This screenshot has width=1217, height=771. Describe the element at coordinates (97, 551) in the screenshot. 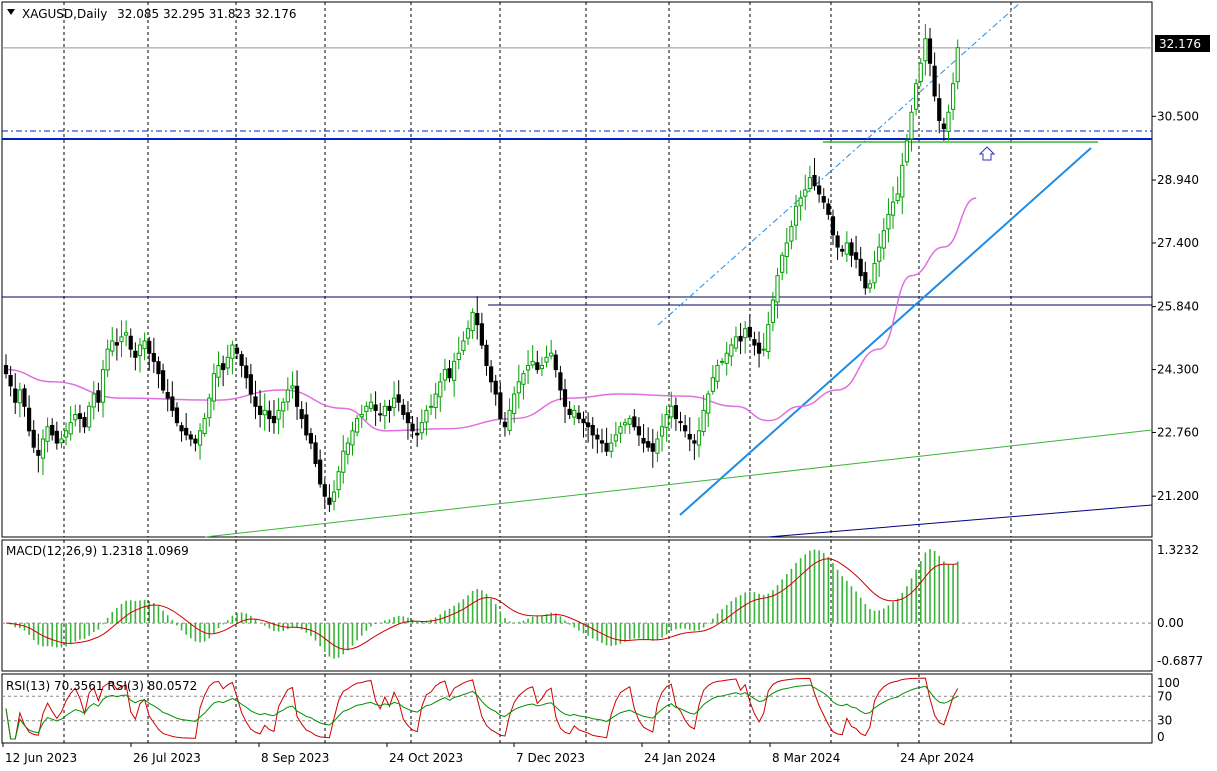

I see `macd-label: MACD(12,26,9) 1.2318 1.0969` at that location.